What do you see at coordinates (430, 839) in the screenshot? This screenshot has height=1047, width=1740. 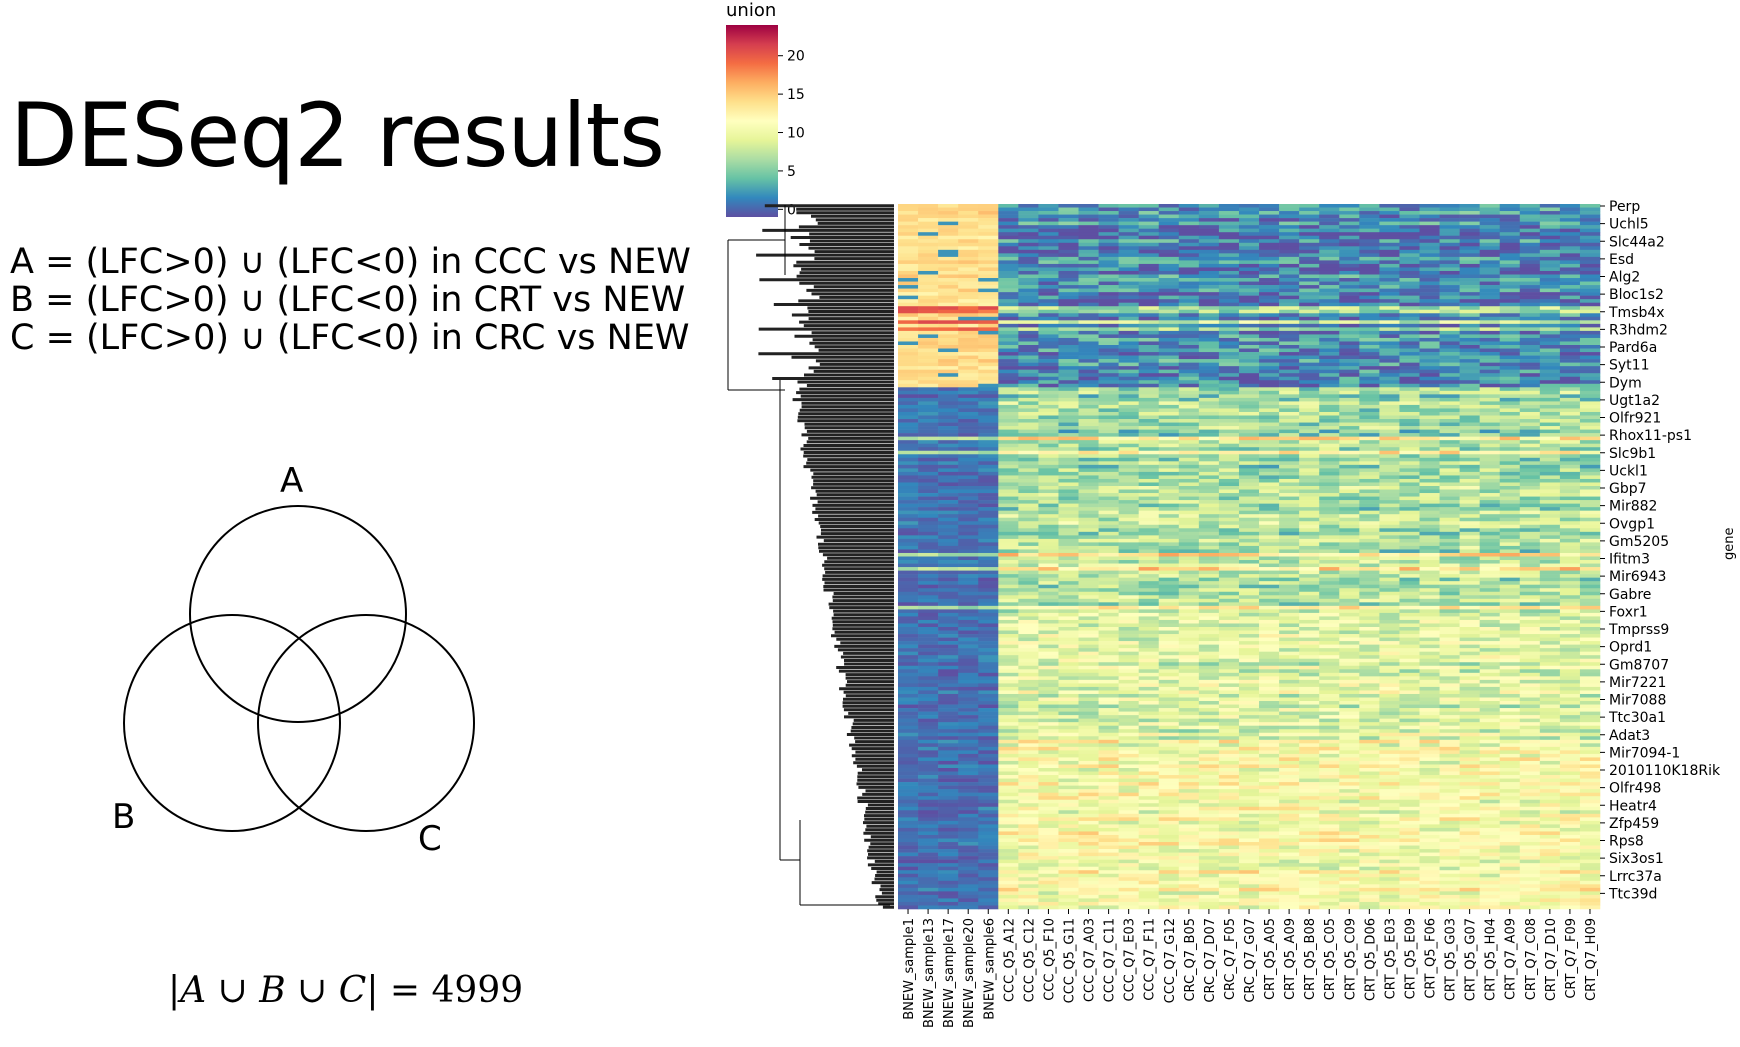 I see `venn-label-c: C` at bounding box center [430, 839].